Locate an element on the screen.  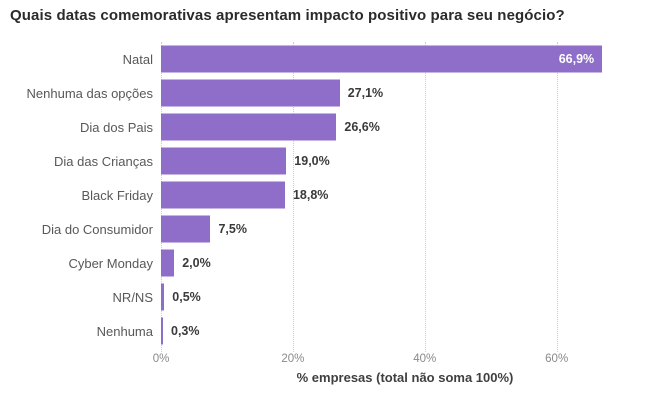
bar-row: Black Friday 18,8% is located at coordinates (324, 195).